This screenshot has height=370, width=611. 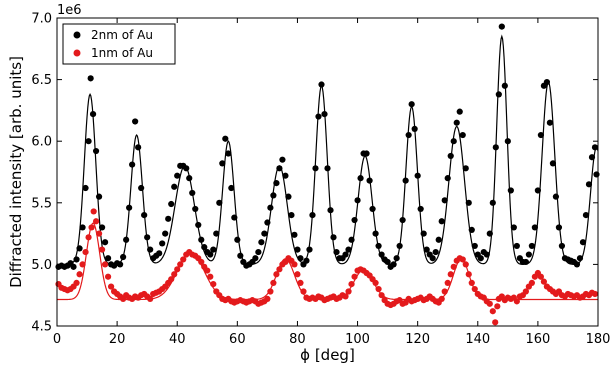 What do you see at coordinates (77, 53) in the screenshot?
I see `legend-marker-1nm` at bounding box center [77, 53].